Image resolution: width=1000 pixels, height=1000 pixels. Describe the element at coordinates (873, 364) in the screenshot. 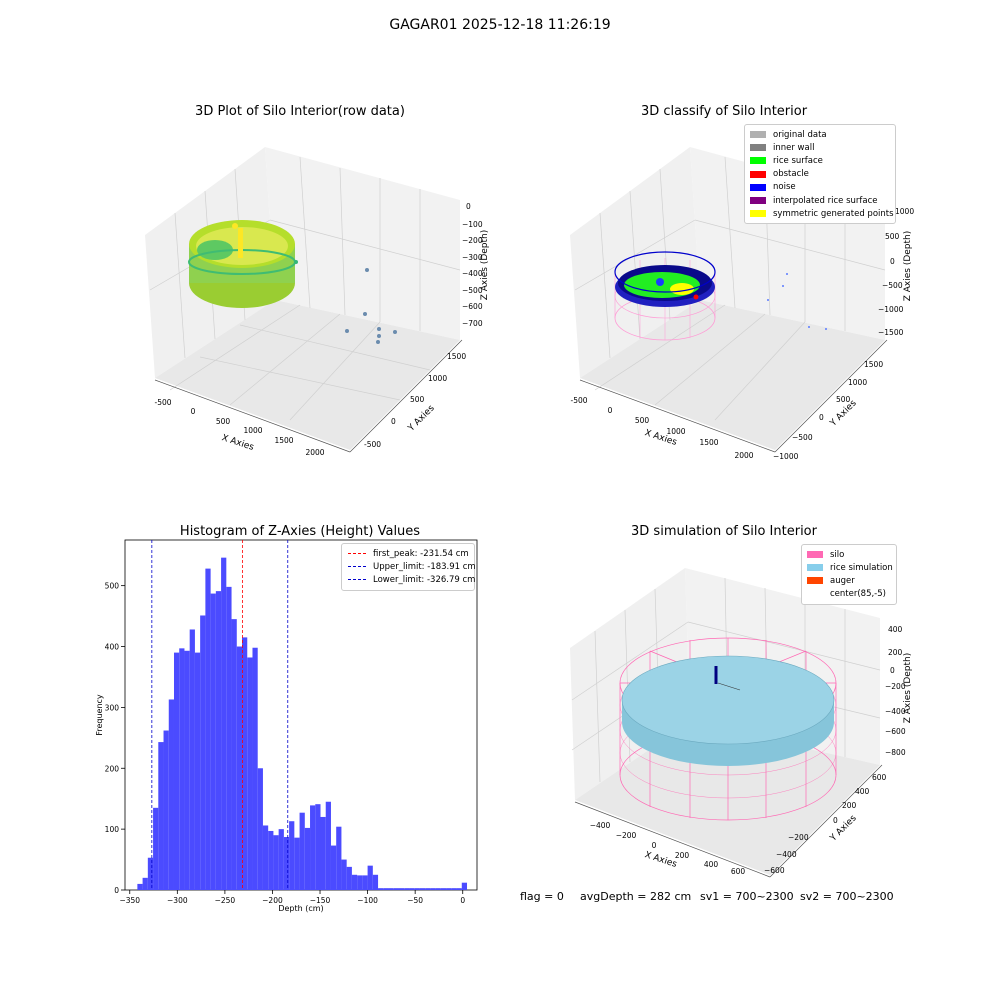

I see `p2-ytick: 1500` at that location.